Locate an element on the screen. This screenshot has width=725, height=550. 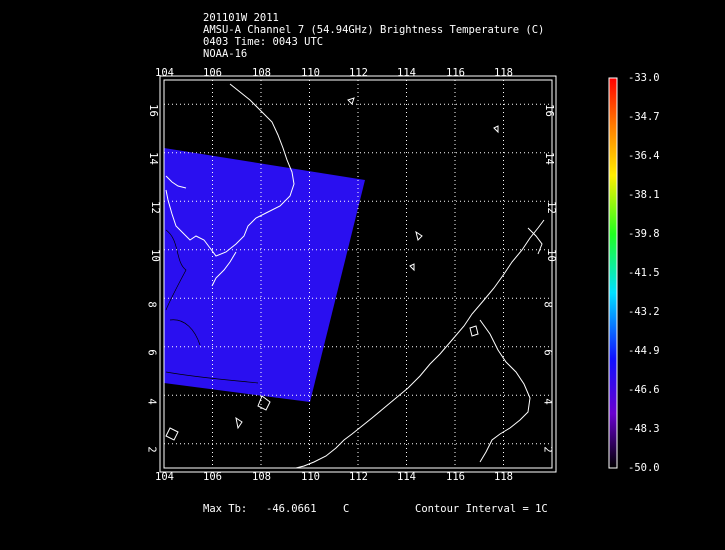
colorbar-label: -44.9 is located at coordinates (644, 351).